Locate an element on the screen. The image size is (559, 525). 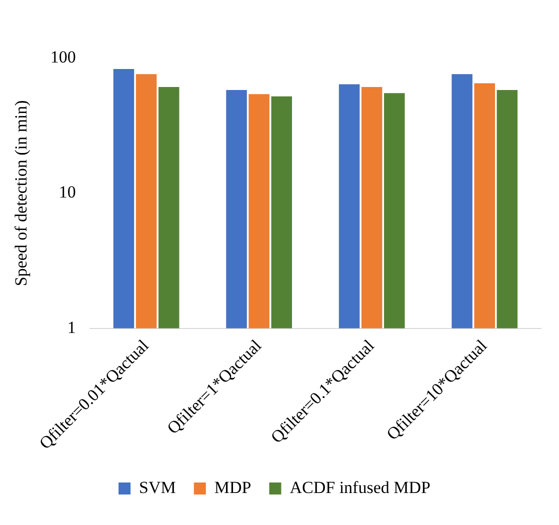
y-axis-title: Speed of detection (in min) is located at coordinates (21, 193).